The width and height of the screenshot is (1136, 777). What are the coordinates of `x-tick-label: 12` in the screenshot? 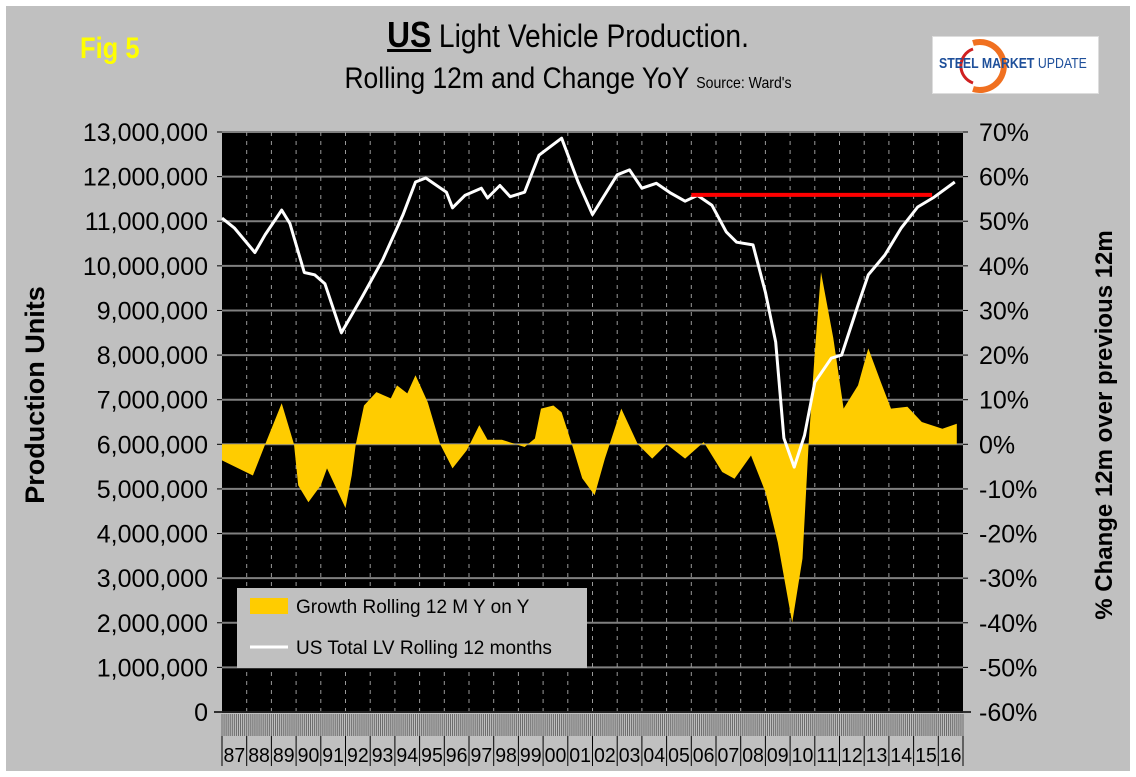 It's located at (852, 756).